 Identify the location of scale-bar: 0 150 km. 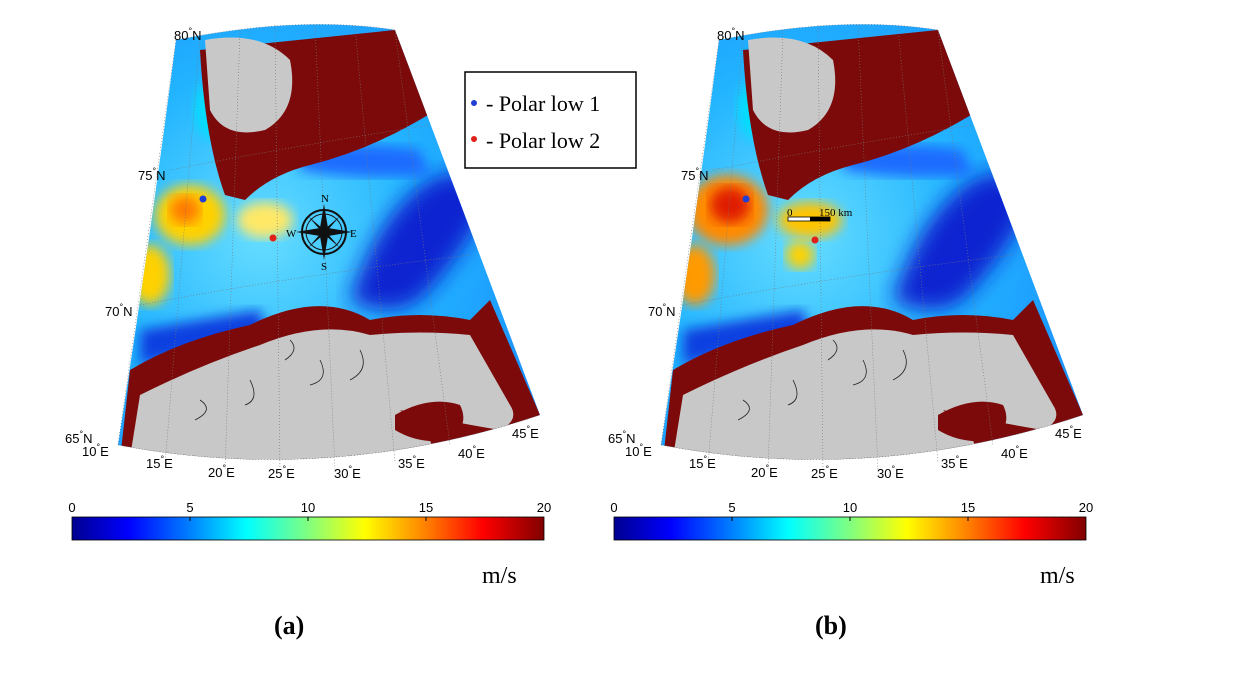
(820, 214).